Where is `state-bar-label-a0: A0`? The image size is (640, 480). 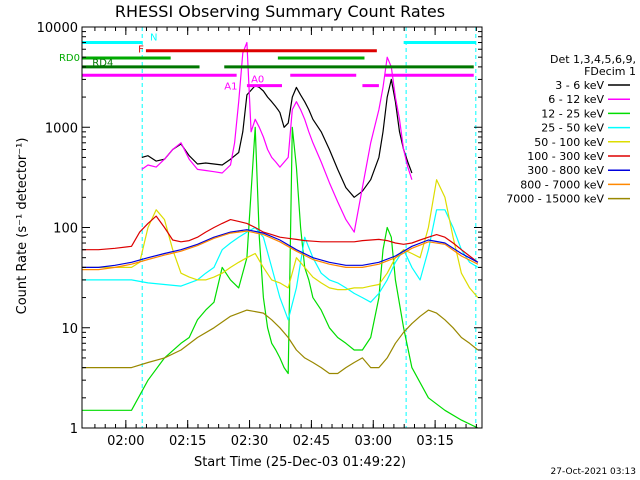
state-bar-label-a0: A0 is located at coordinates (257, 80).